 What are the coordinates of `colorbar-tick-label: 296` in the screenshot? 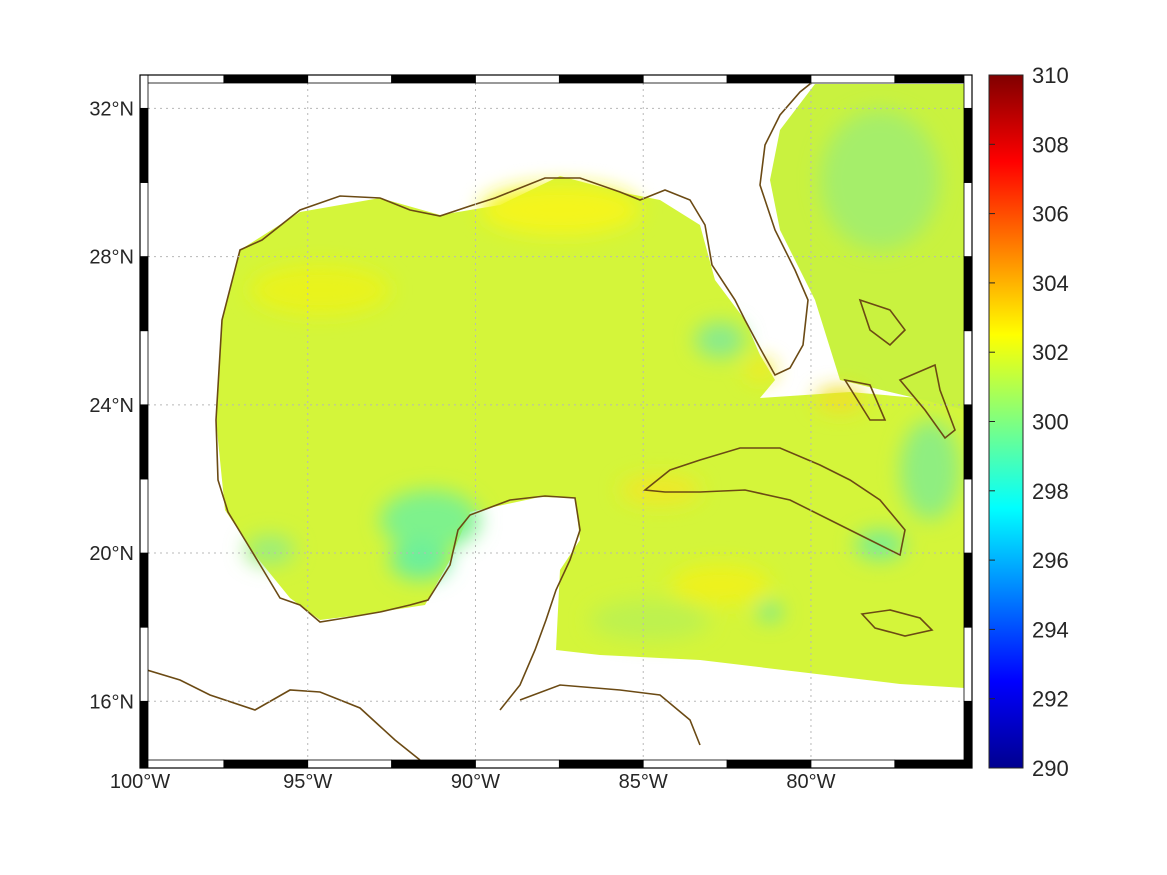 It's located at (1050, 560).